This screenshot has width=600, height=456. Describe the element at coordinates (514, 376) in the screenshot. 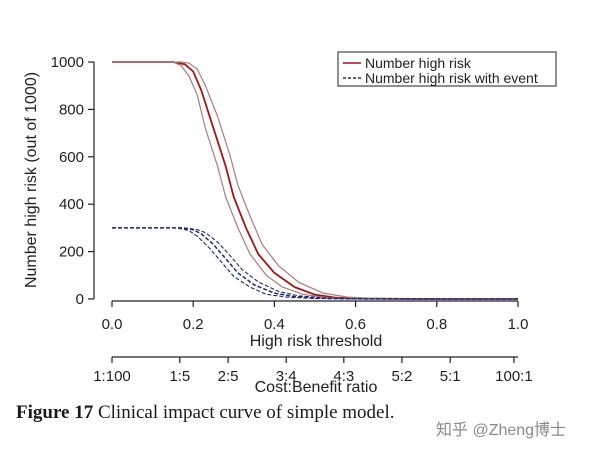

I see `cost-benefit-tick-label: 100:1` at that location.